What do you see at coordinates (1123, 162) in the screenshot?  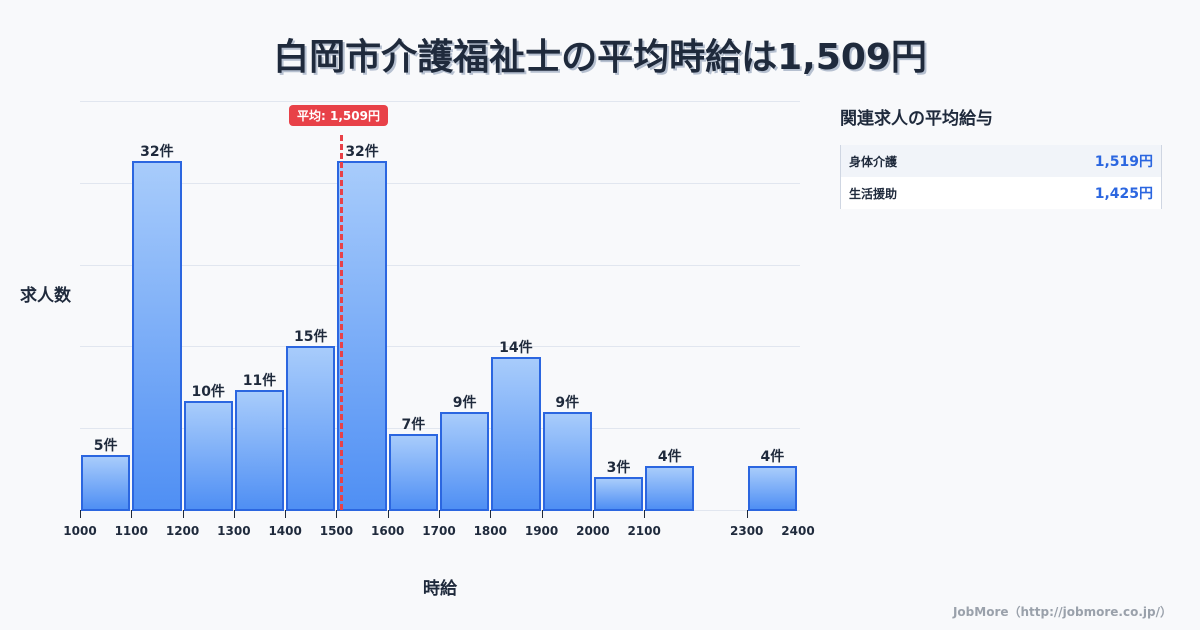 I see `job-type-salary: 1,519円` at bounding box center [1123, 162].